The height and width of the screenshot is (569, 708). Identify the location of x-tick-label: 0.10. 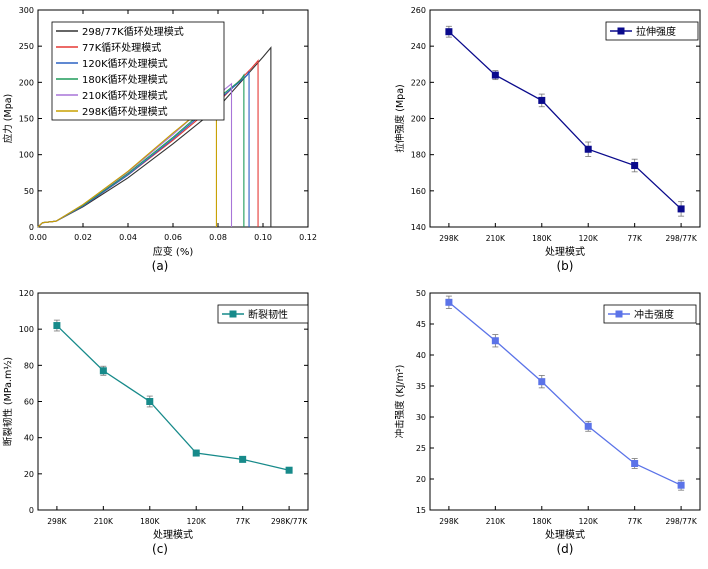
(263, 237).